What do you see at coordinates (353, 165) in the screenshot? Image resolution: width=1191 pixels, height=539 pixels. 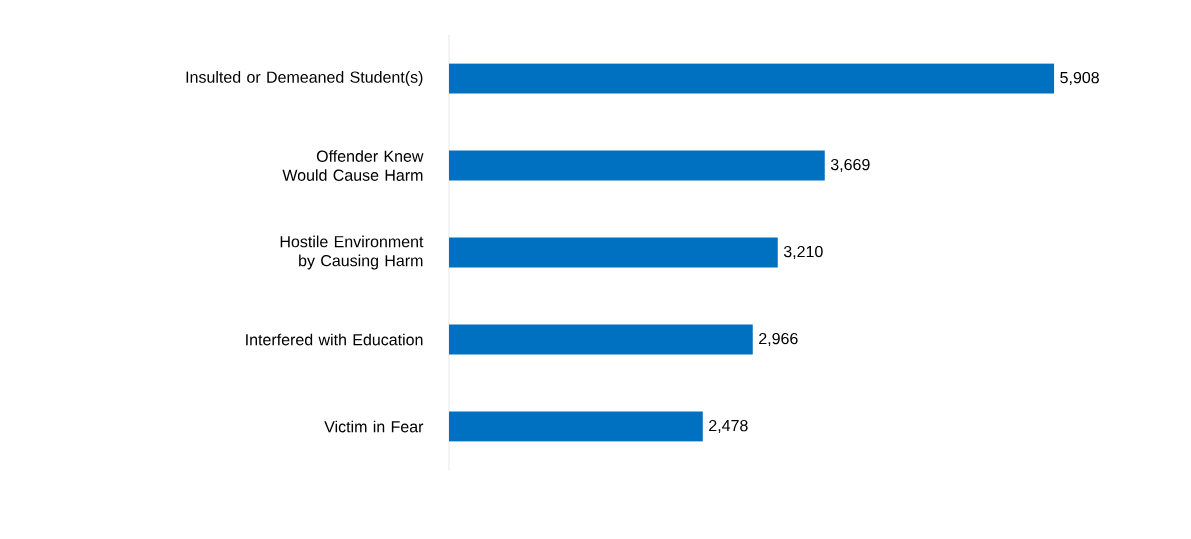 I see `y-tick-label: Offender Knew Would Cause Harm` at bounding box center [353, 165].